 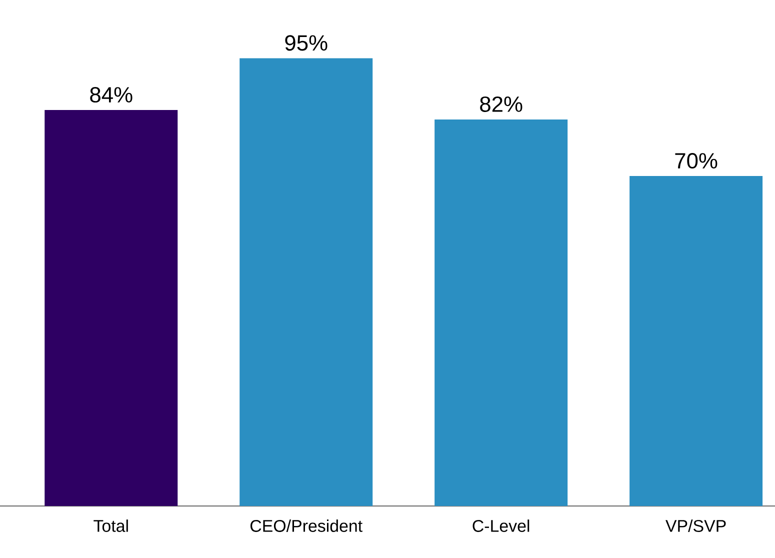 What do you see at coordinates (696, 161) in the screenshot?
I see `data-label: 70%` at bounding box center [696, 161].